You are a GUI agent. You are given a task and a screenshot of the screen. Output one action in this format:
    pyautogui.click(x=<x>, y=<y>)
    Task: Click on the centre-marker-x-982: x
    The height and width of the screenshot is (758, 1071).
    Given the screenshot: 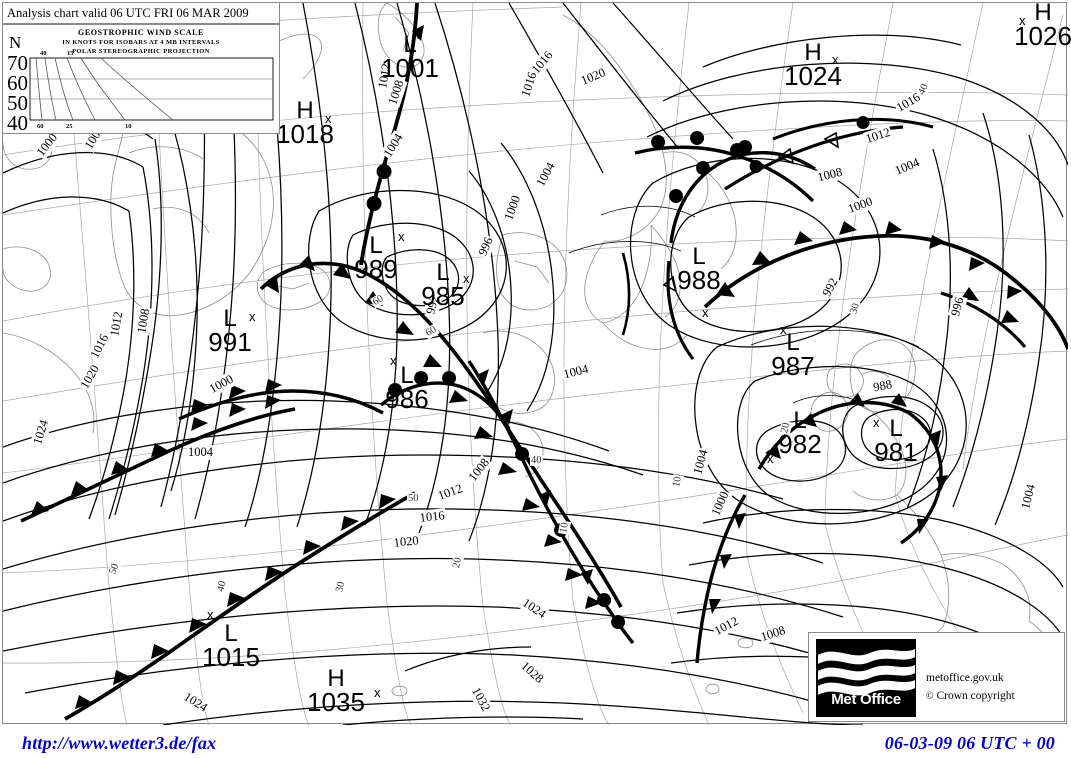 What is the action you would take?
    pyautogui.click(x=770, y=458)
    